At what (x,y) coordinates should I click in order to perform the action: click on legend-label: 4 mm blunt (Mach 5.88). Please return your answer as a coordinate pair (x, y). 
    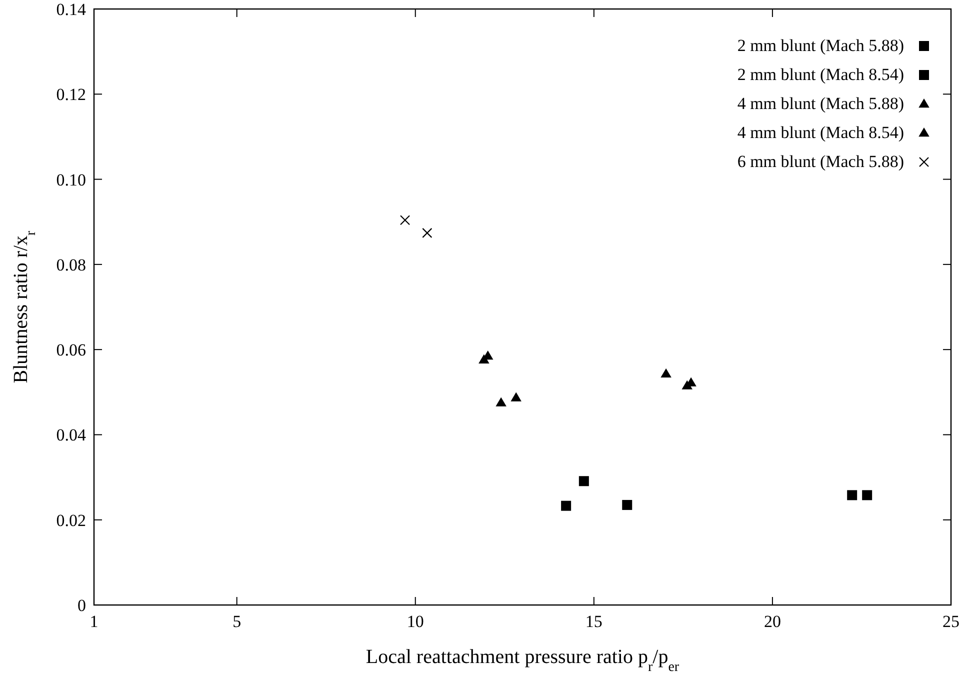
    Looking at the image, I should click on (820, 103).